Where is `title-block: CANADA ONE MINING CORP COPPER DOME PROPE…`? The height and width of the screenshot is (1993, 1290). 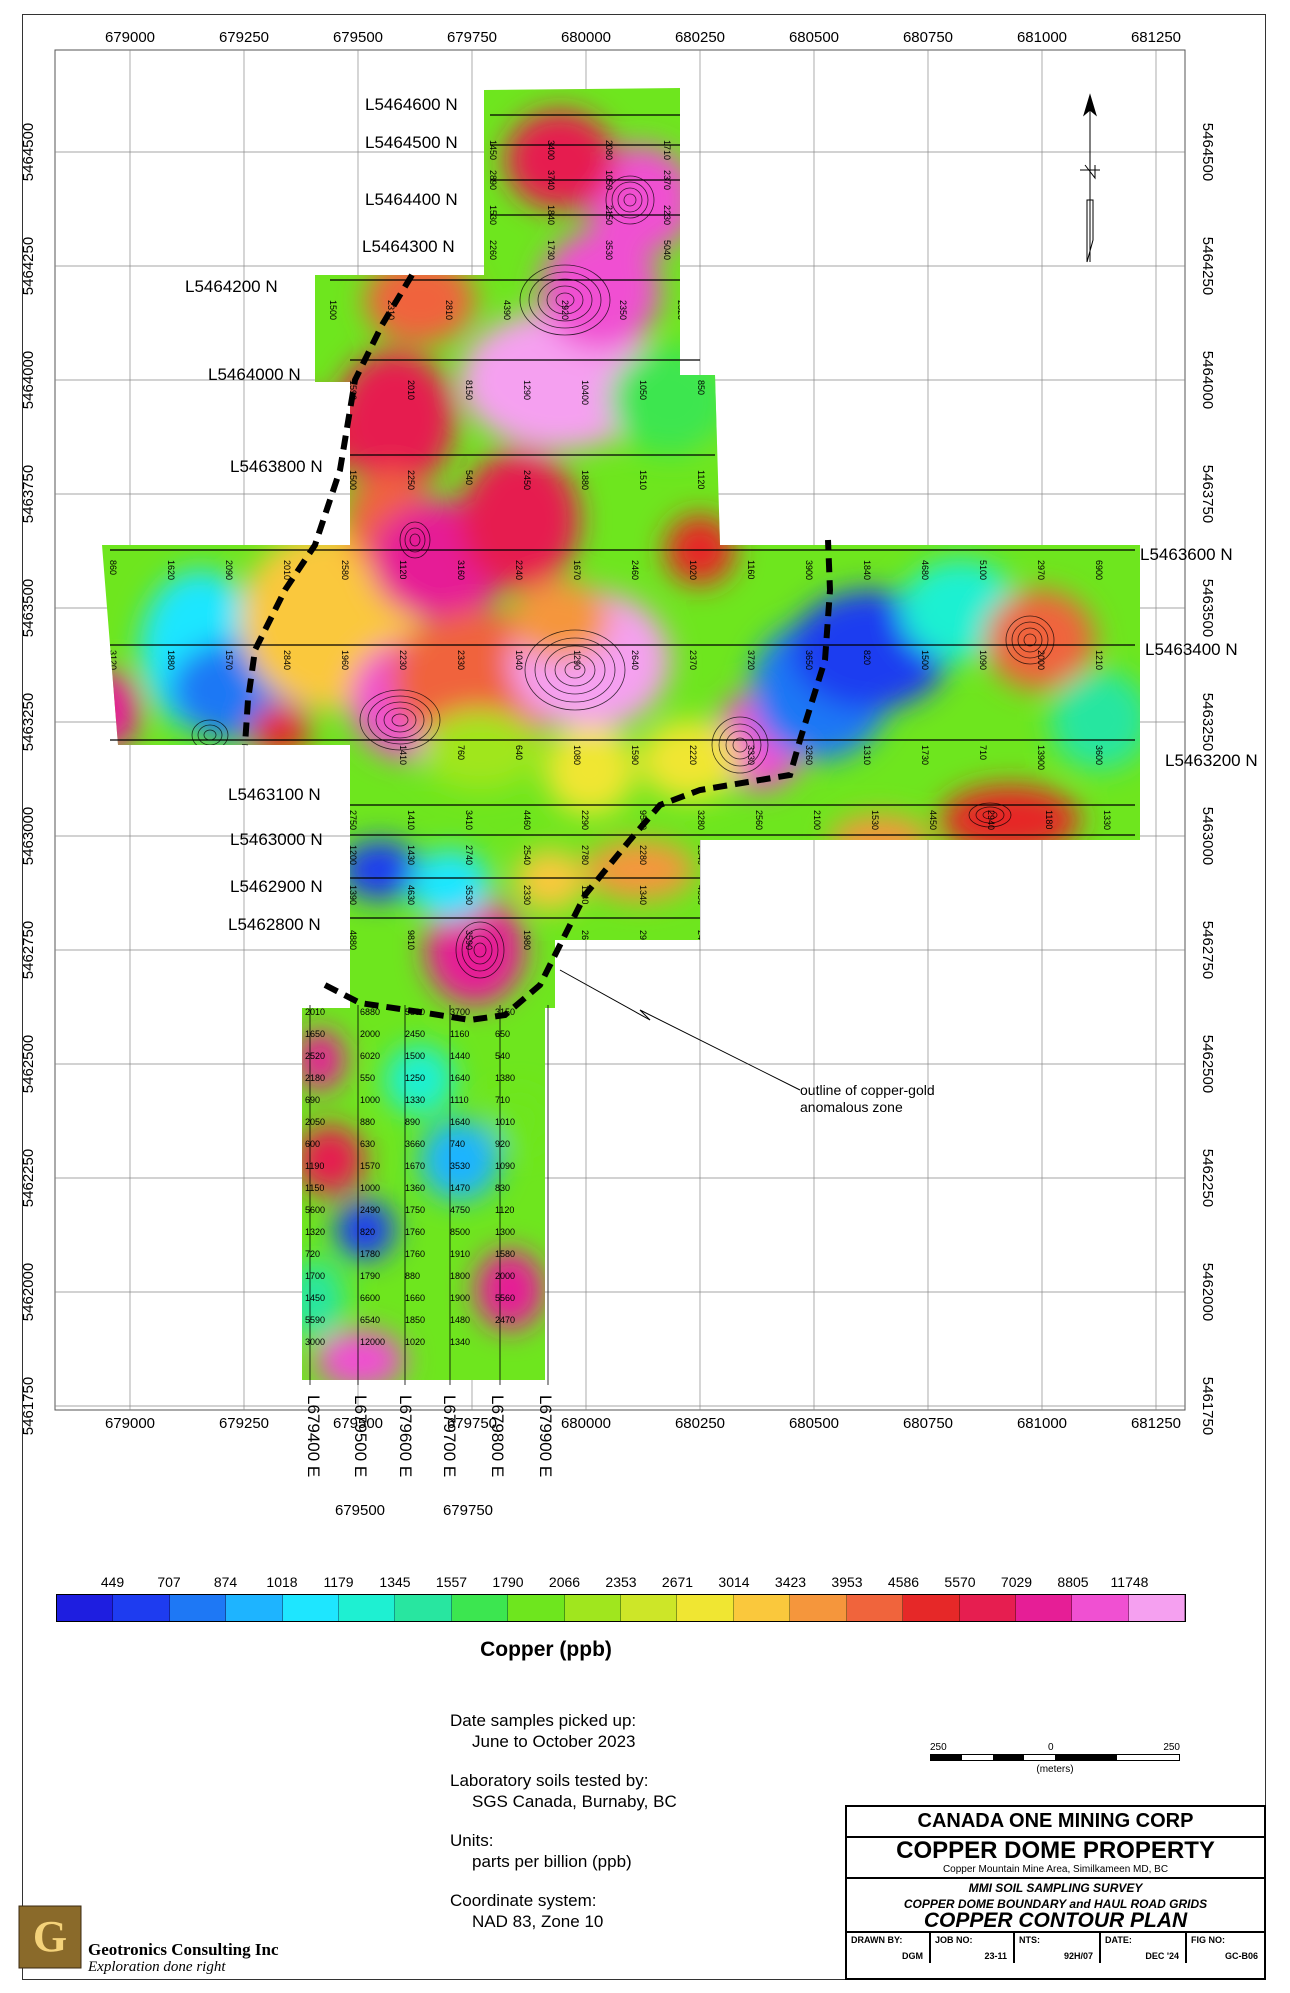 title-block: CANADA ONE MINING CORP COPPER DOME PROPE… is located at coordinates (1055, 1892).